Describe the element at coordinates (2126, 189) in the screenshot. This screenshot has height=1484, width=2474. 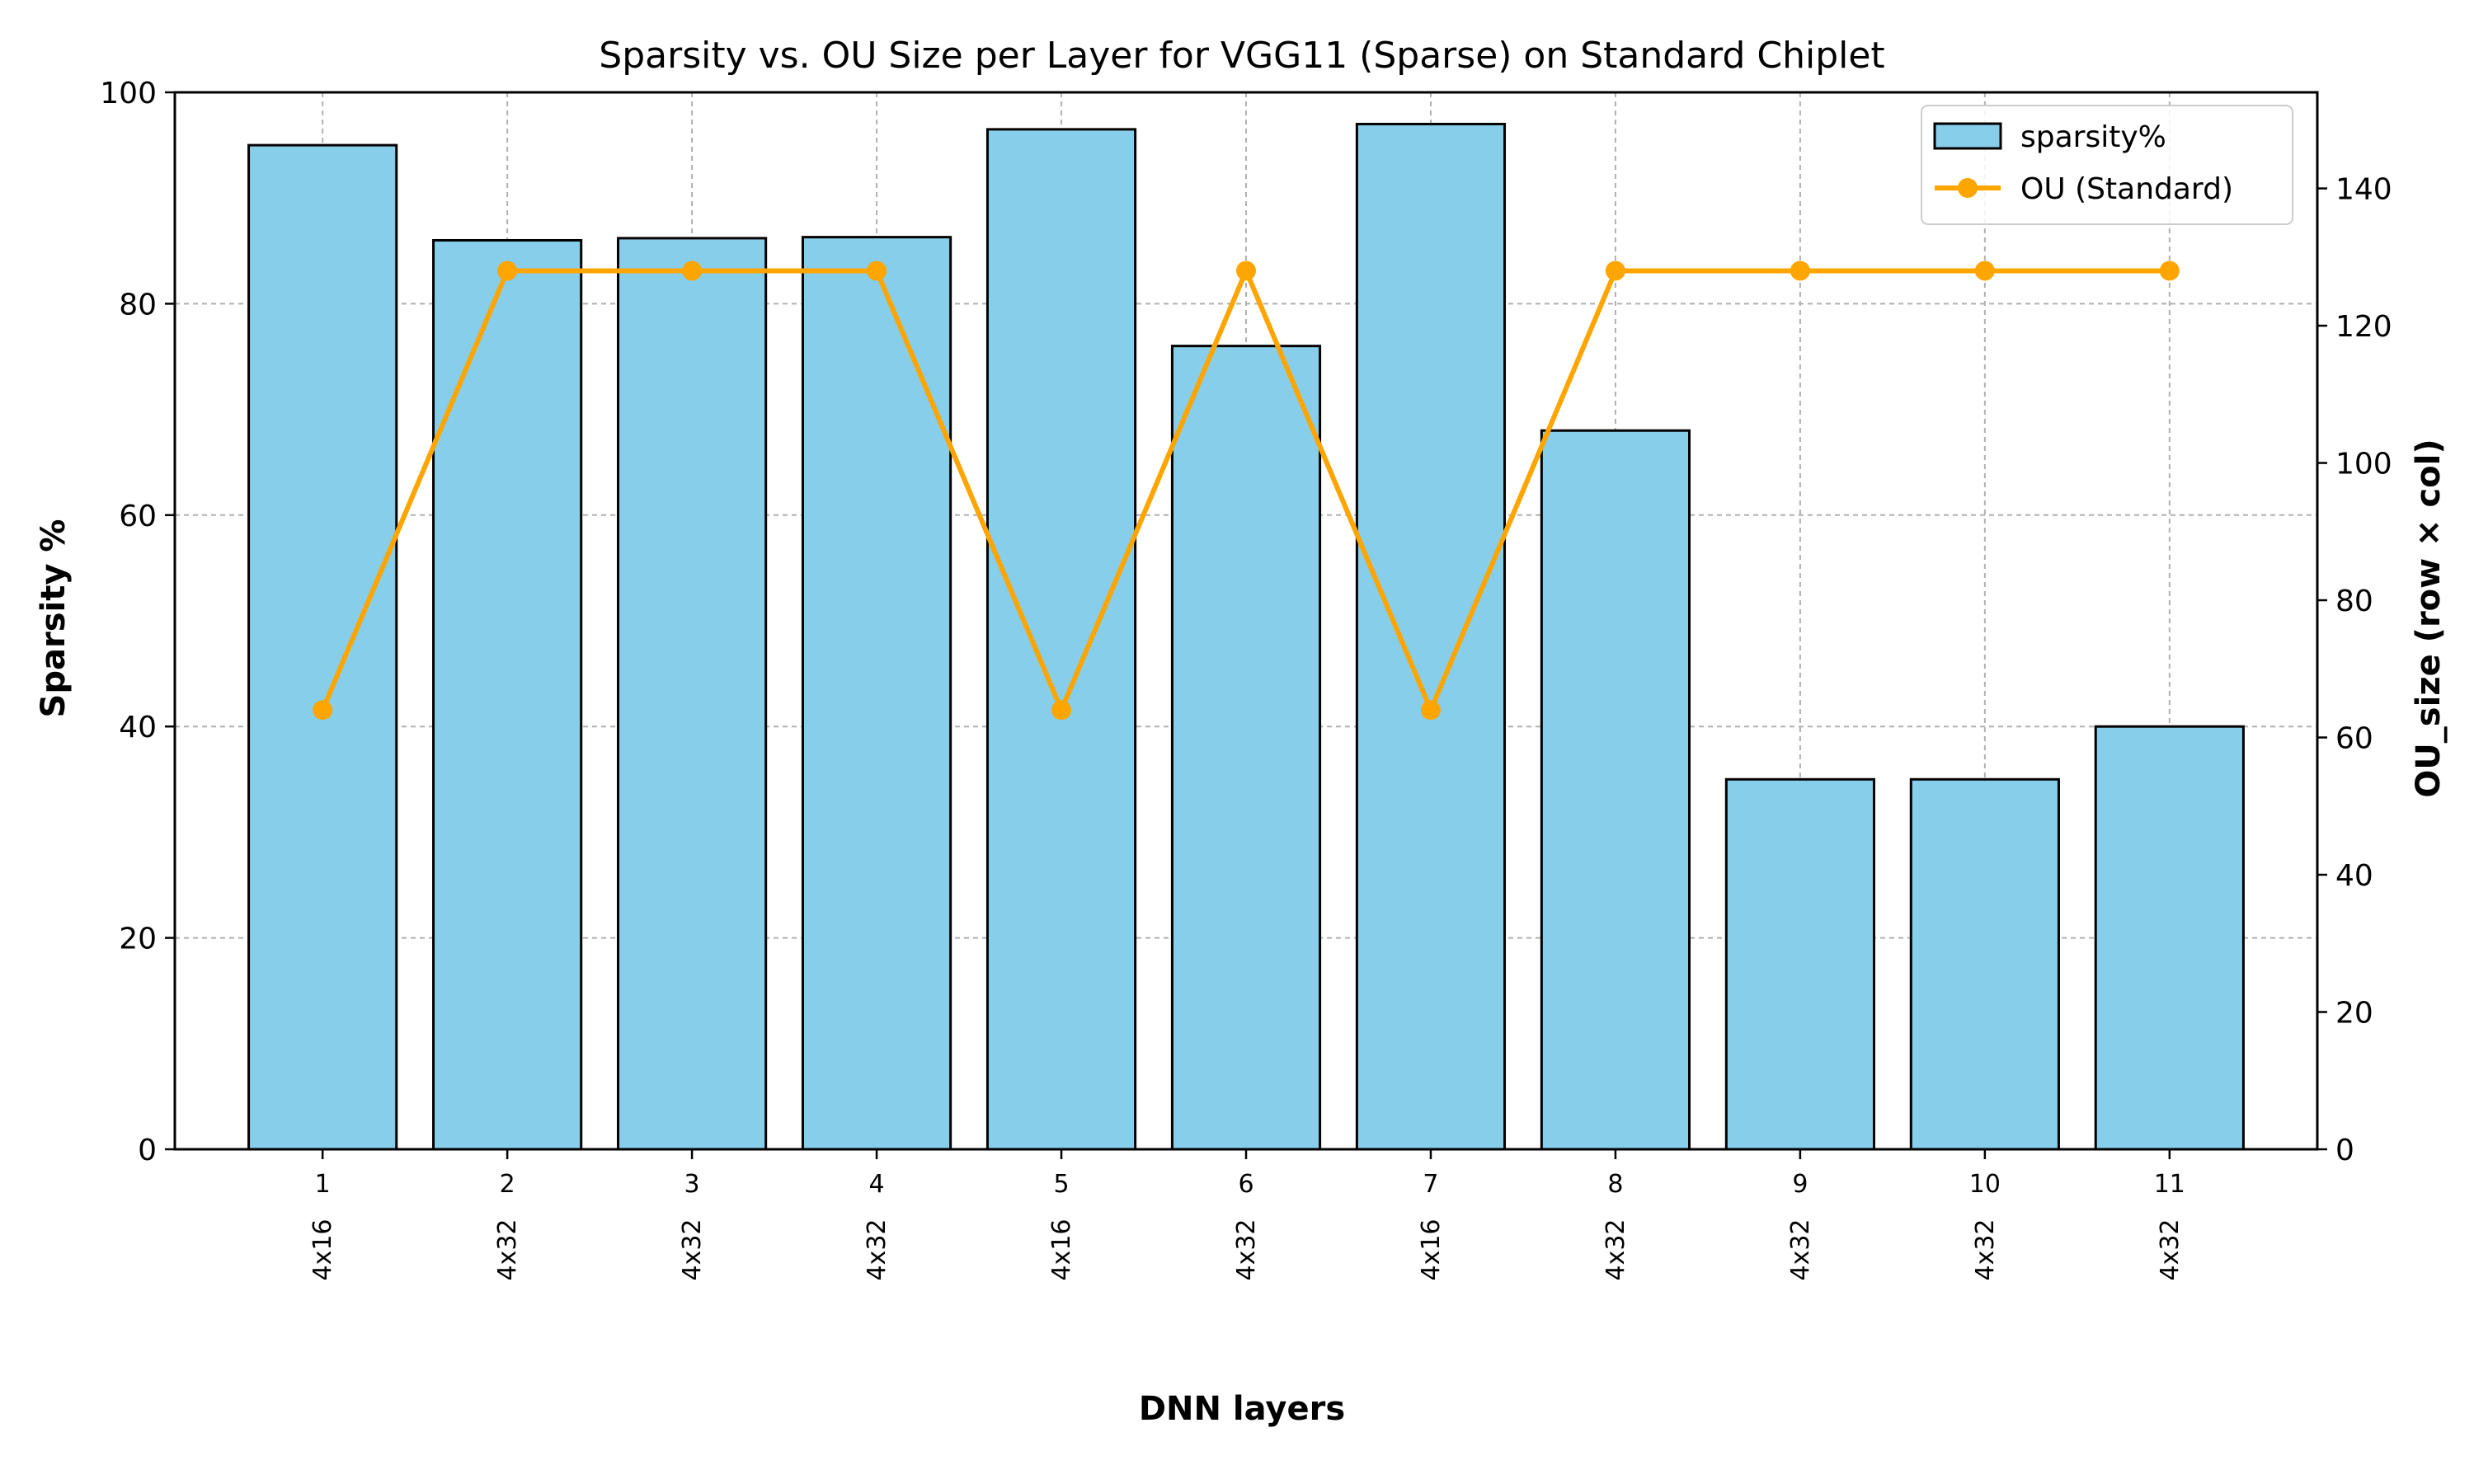
I see `legend-label-ou: OU (Standard)` at that location.